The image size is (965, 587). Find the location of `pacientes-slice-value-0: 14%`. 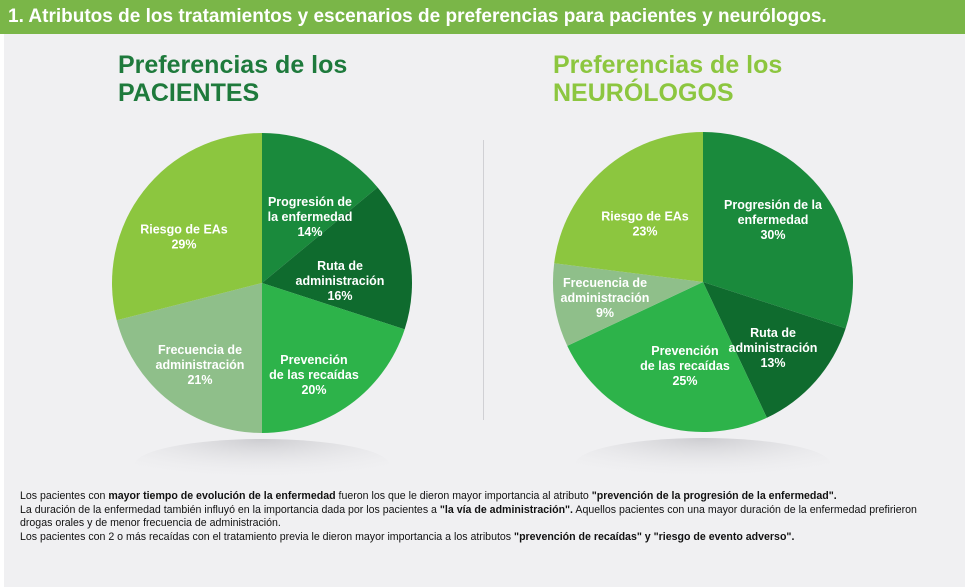

pacientes-slice-value-0: 14% is located at coordinates (309, 232).